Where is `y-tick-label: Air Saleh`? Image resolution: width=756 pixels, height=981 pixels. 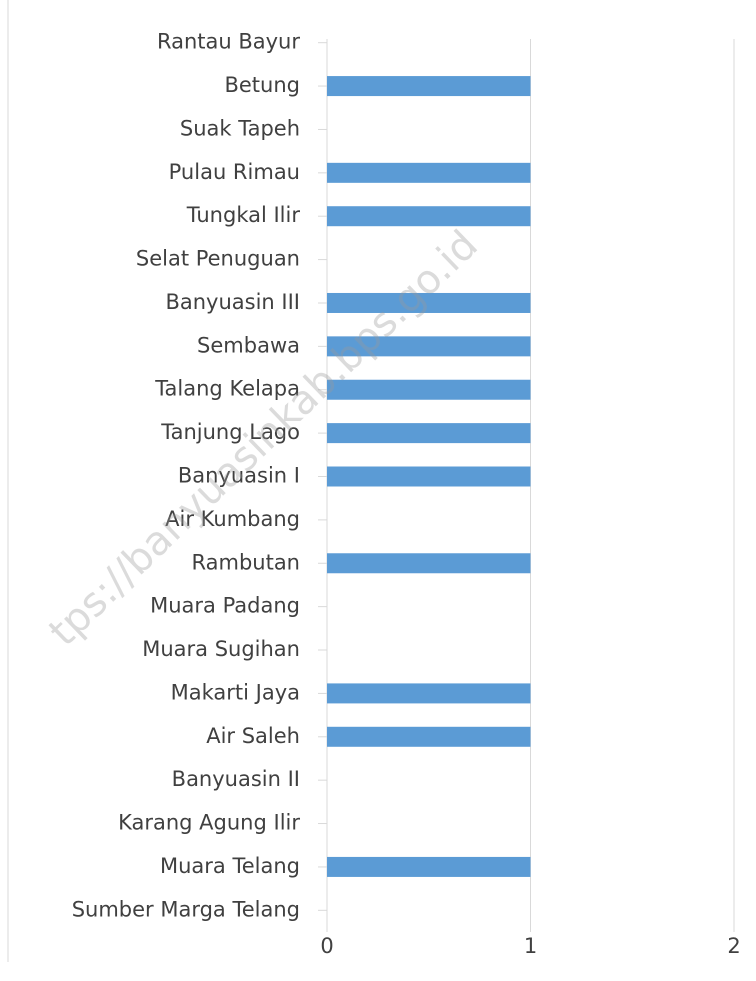 y-tick-label: Air Saleh is located at coordinates (253, 736).